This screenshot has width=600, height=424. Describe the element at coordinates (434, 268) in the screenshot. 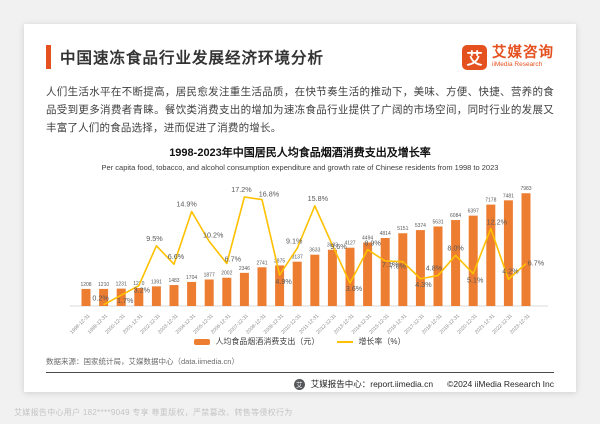

I see `growth-value-label: 4.8%` at that location.